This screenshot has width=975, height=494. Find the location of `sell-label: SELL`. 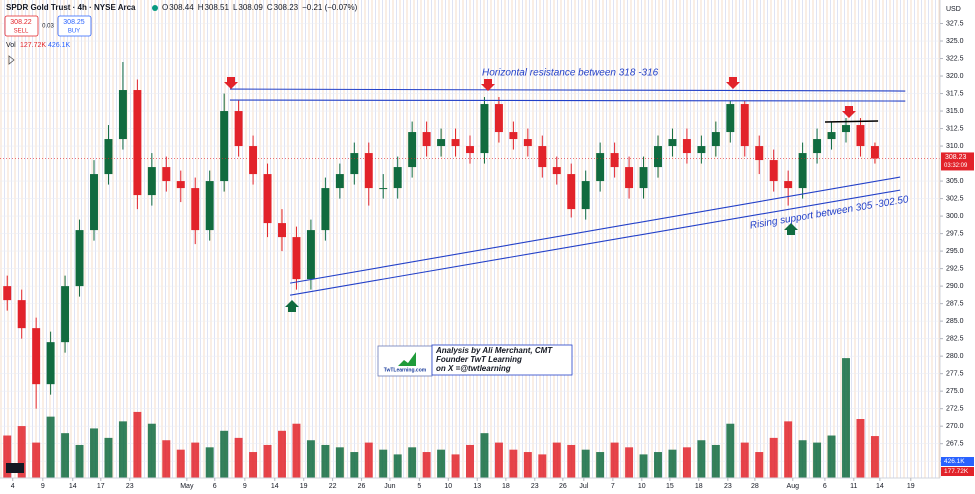

sell-label: SELL is located at coordinates (21, 32).